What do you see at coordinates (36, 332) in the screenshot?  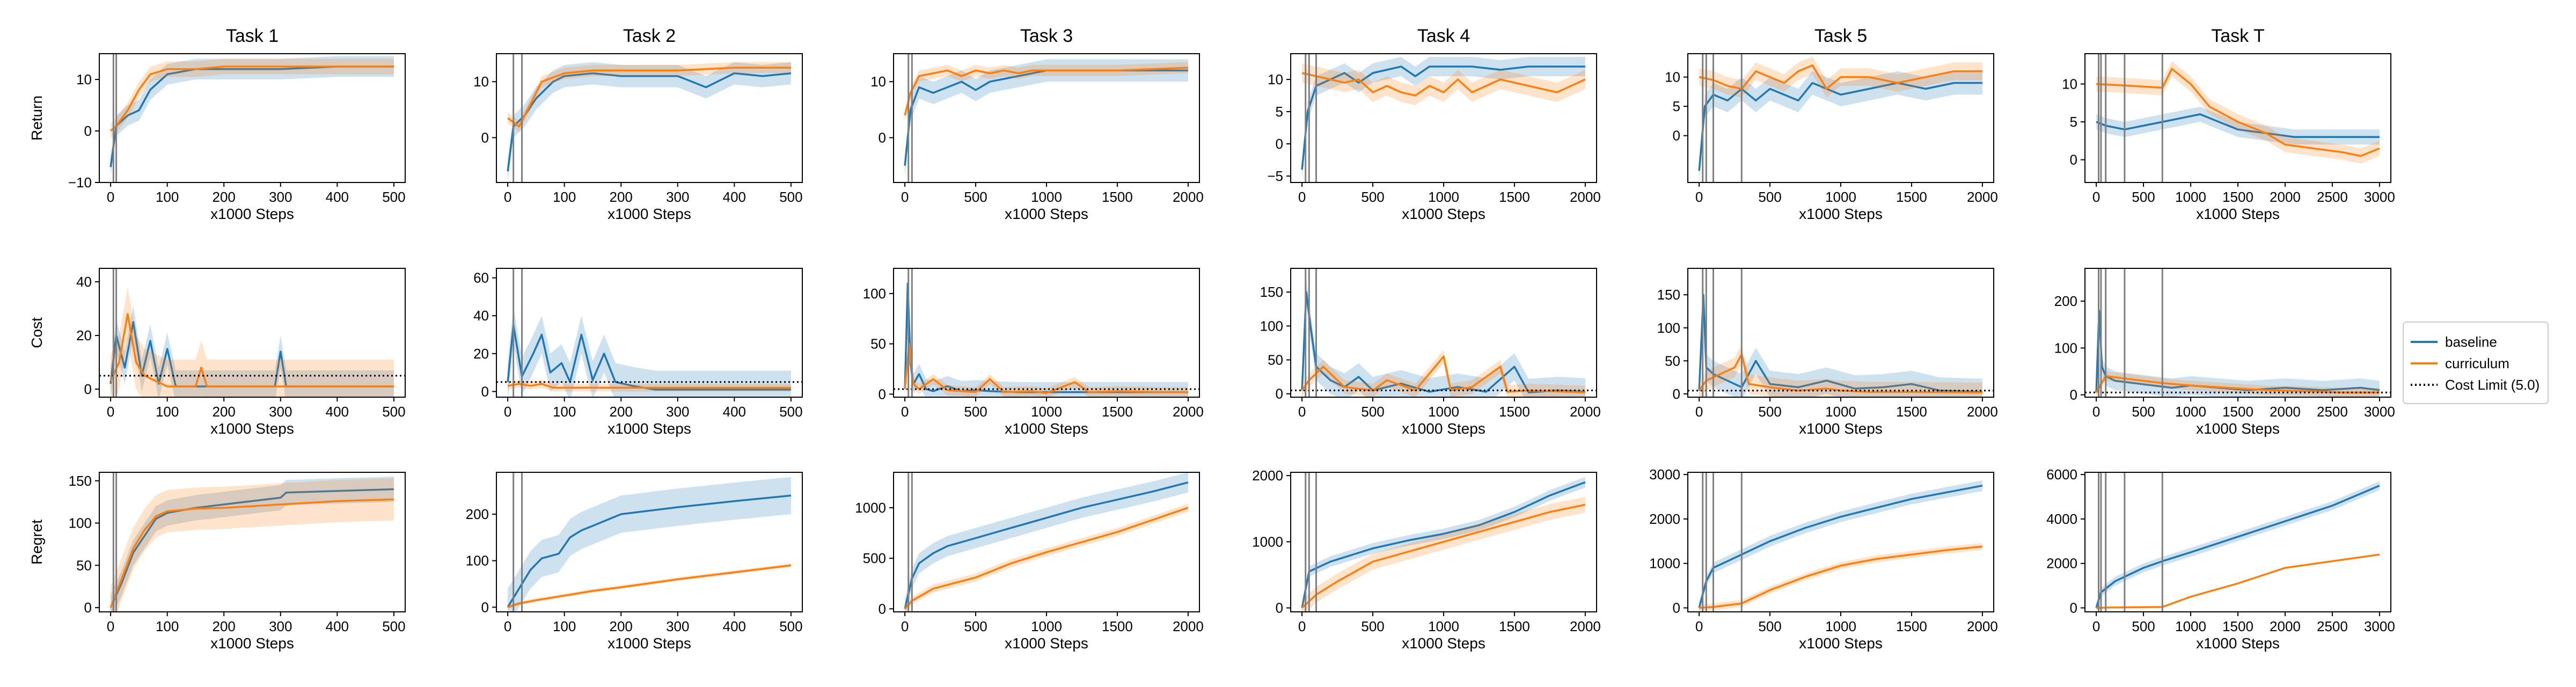 I see `y-axis-label: Cost` at bounding box center [36, 332].